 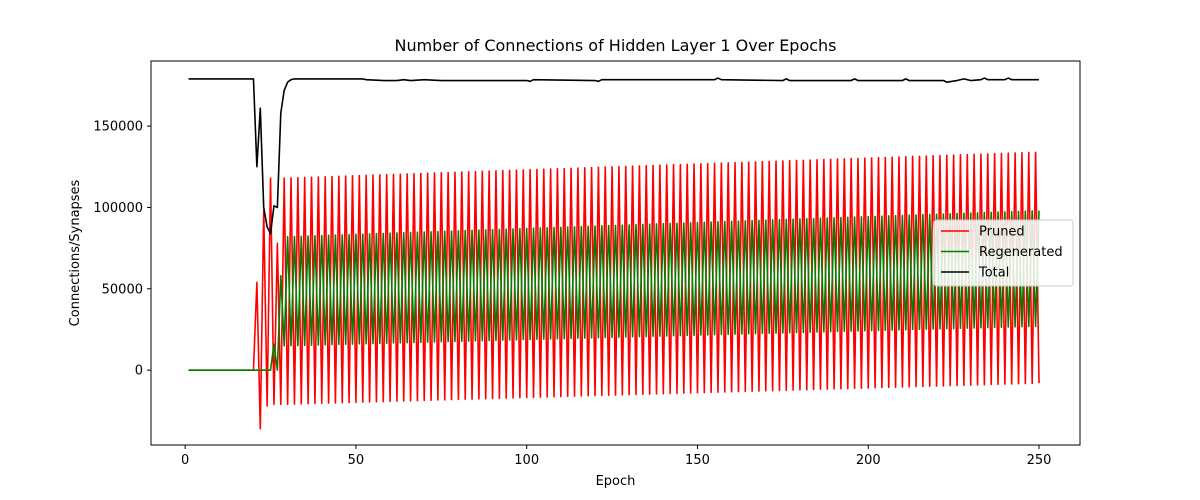 What do you see at coordinates (1039, 460) in the screenshot?
I see `x-tick-label: 250` at bounding box center [1039, 460].